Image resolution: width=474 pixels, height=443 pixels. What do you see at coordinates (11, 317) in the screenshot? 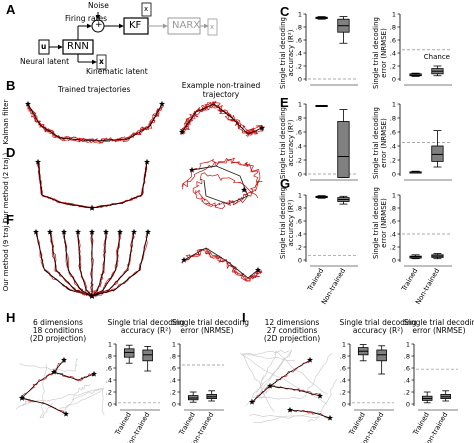
I see `panel-label-h: H` at bounding box center [11, 317].